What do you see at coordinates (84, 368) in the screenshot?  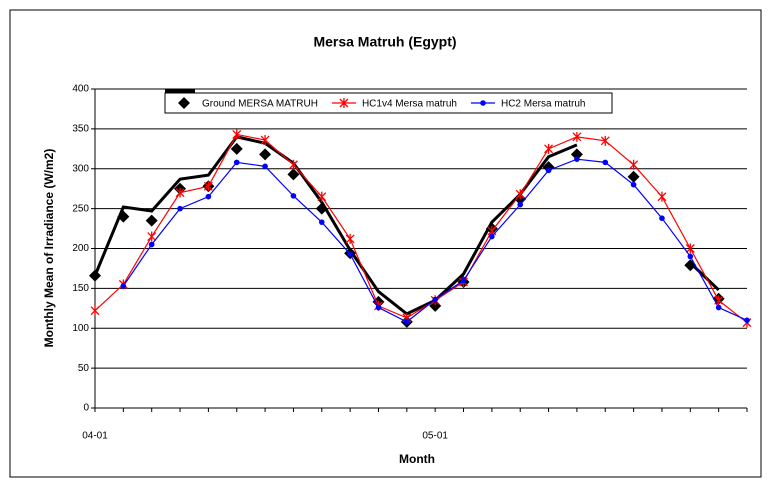 I see `y-tick-label: 50` at bounding box center [84, 368].